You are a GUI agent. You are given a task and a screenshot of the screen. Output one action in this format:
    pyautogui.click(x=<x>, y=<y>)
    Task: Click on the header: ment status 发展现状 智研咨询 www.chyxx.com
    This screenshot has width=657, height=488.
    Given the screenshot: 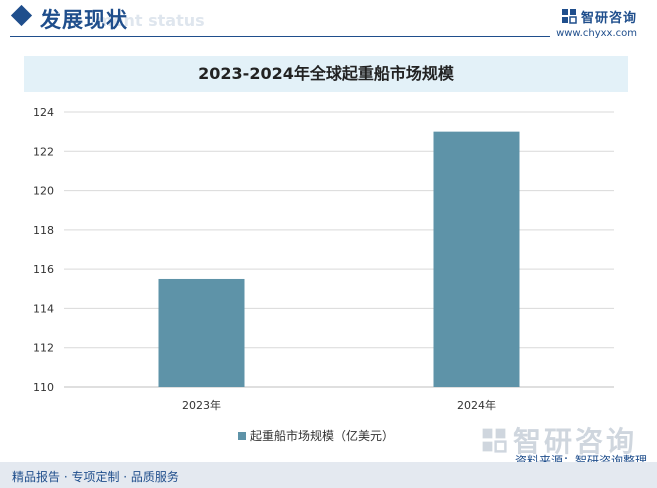 What is the action you would take?
    pyautogui.click(x=328, y=20)
    